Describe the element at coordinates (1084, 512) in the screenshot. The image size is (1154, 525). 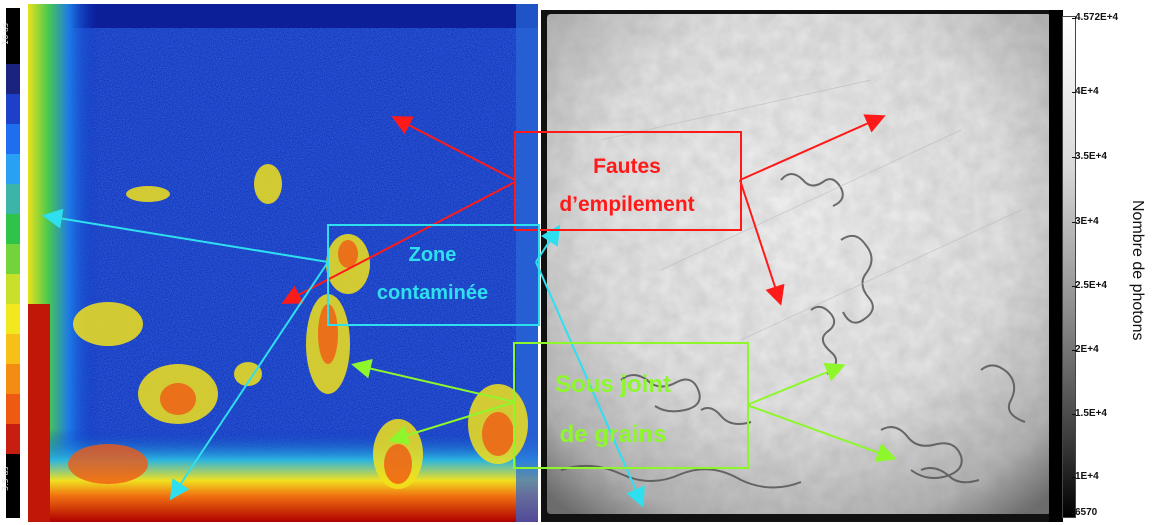
I see `tick-label: 6570` at that location.